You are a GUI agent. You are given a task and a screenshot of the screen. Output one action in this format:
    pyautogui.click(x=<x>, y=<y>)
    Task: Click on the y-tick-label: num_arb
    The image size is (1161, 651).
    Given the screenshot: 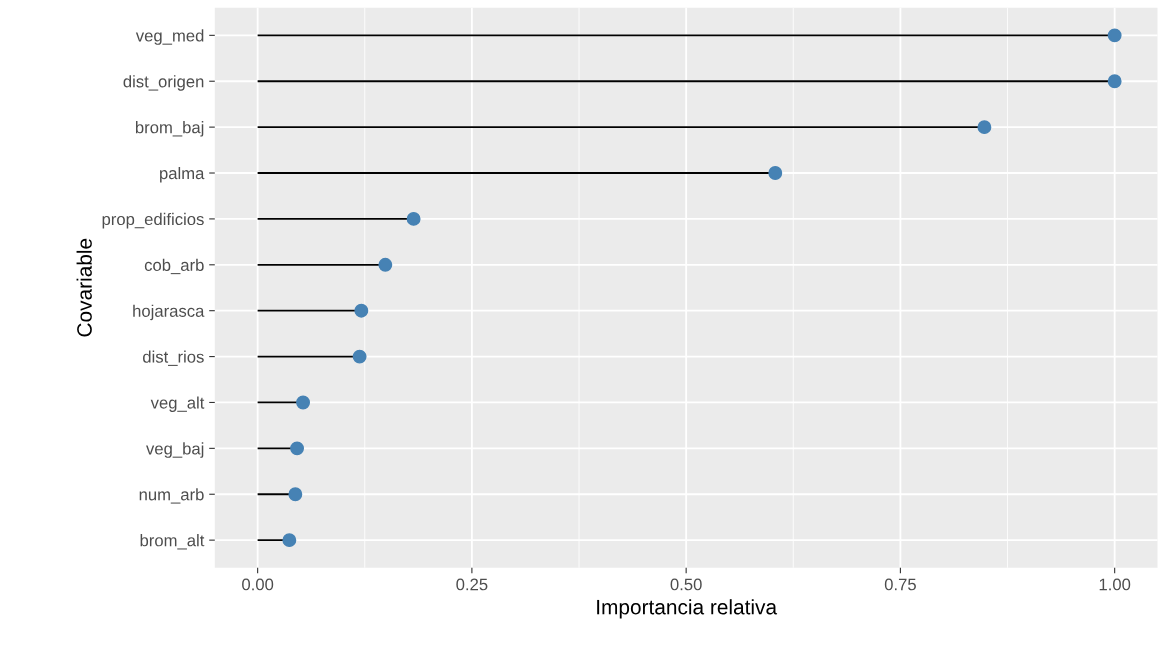 What is the action you would take?
    pyautogui.click(x=171, y=496)
    